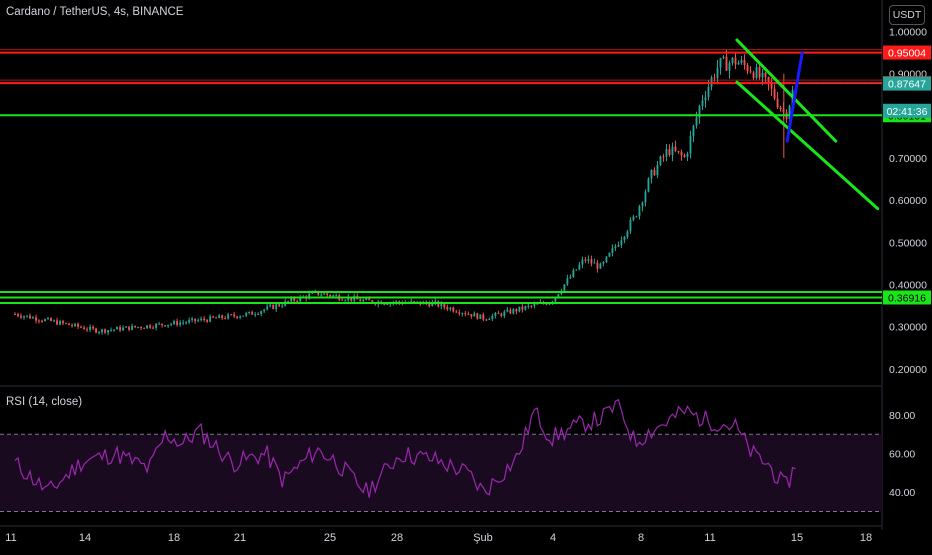 This screenshot has height=555, width=932. I want to click on x-tick-label: 4, so click(553, 538).